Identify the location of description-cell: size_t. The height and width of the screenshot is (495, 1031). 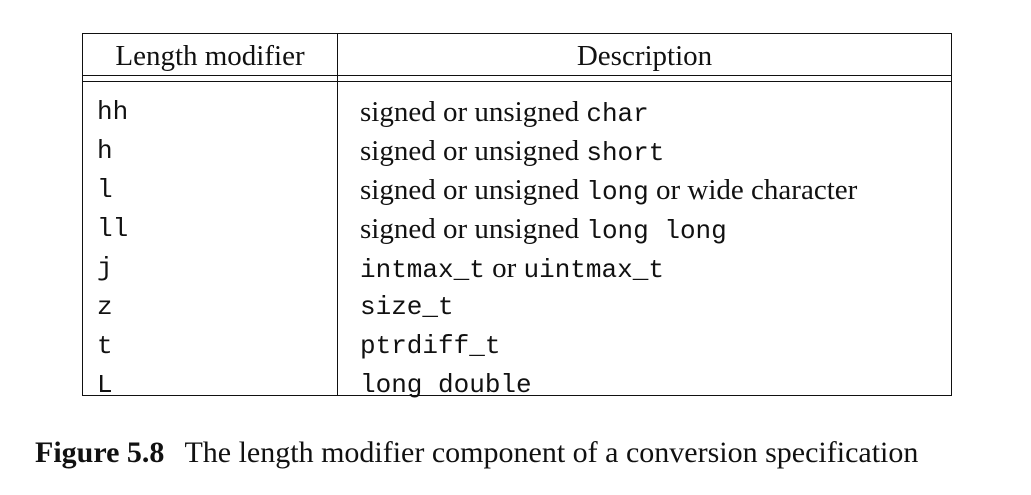
(407, 308).